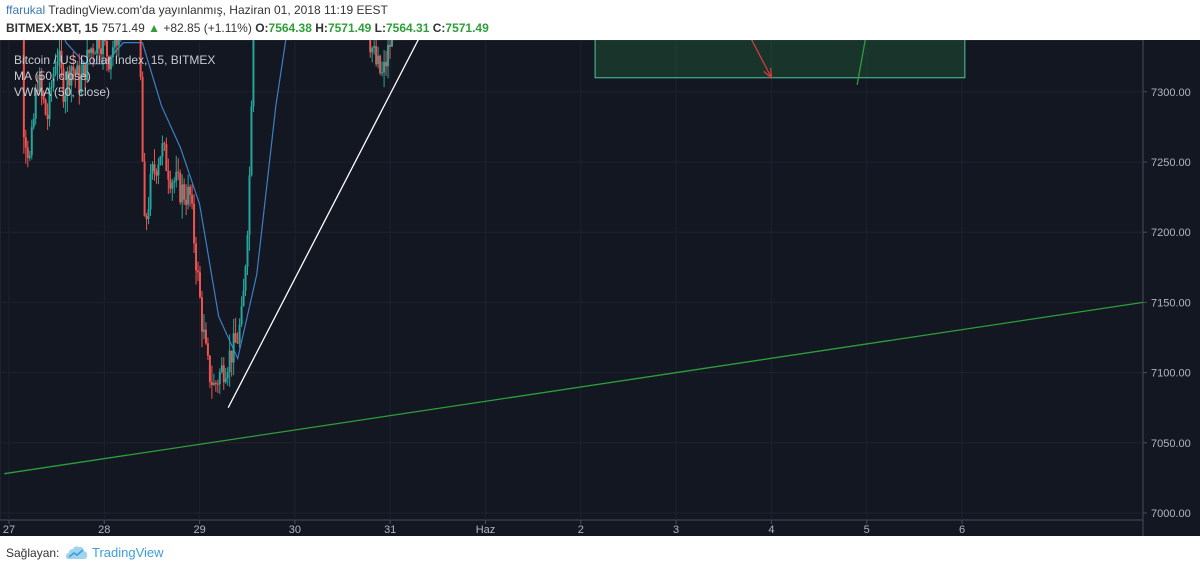 Image resolution: width=1200 pixels, height=572 pixels. Describe the element at coordinates (780, 59) in the screenshot. I see `target-zone-rect` at that location.